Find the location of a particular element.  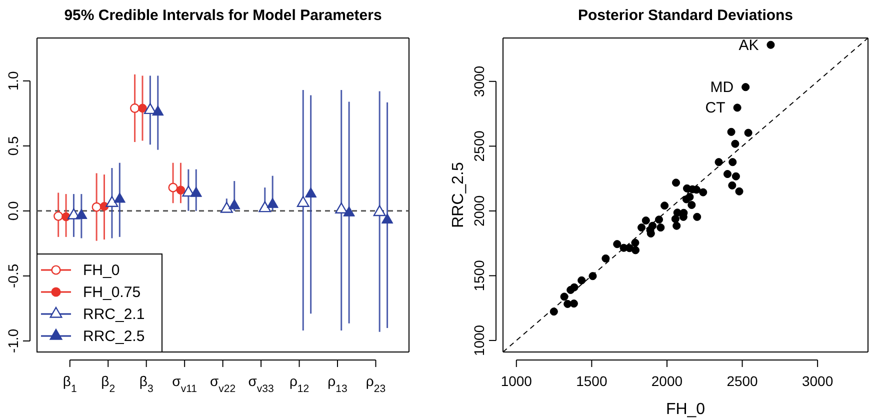

y-tick-label: 0.0 is located at coordinates (13, 210).